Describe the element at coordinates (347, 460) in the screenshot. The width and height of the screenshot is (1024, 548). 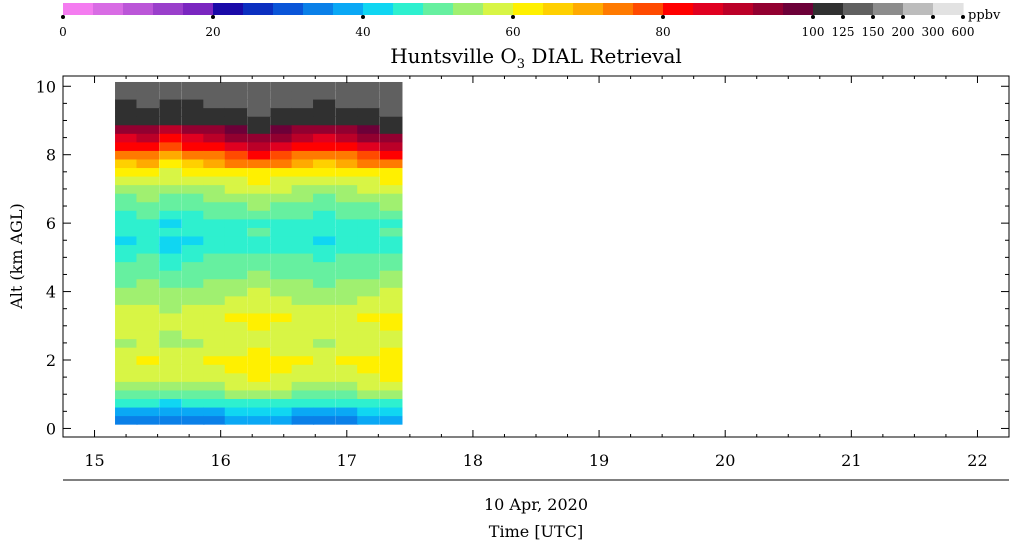
I see `x-tick-label: 17` at that location.